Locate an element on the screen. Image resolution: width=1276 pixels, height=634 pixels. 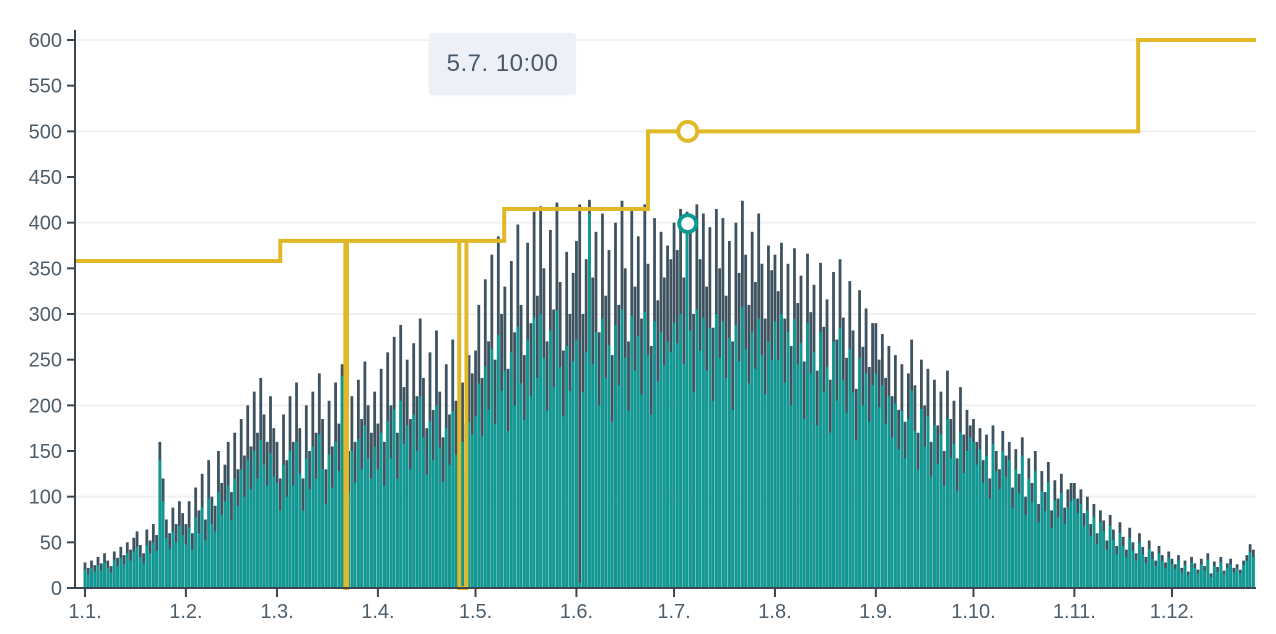
y-tick-label: 250 is located at coordinates (45, 361).